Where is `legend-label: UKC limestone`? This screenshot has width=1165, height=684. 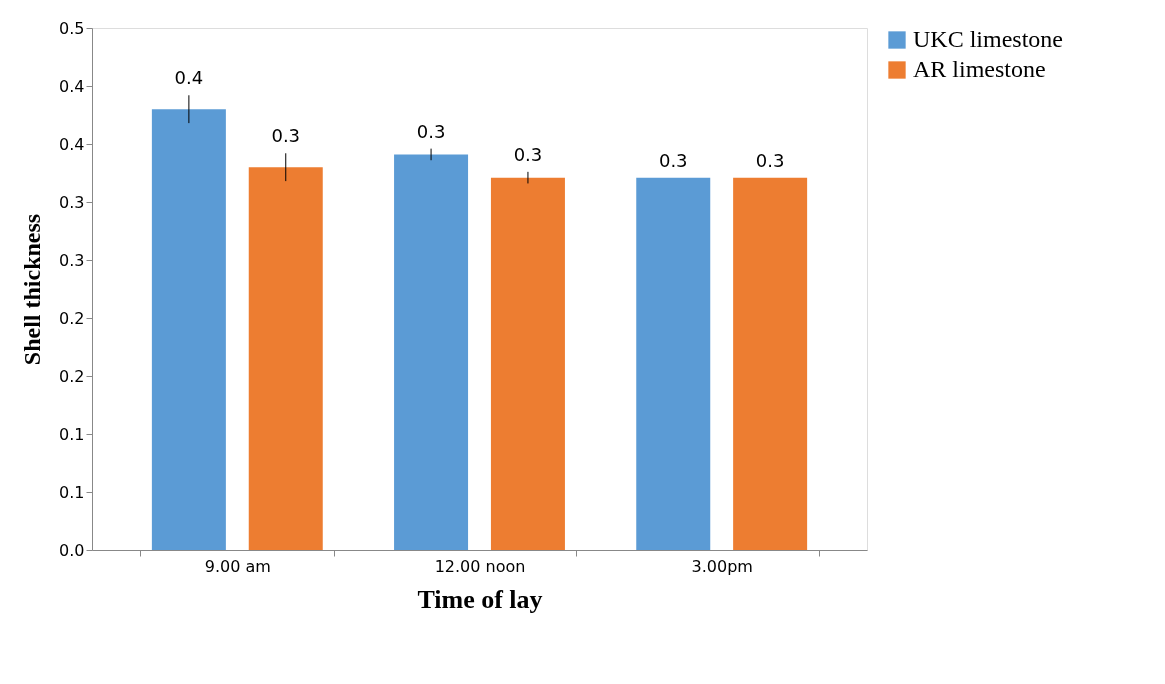
legend-label: UKC limestone is located at coordinates (988, 39).